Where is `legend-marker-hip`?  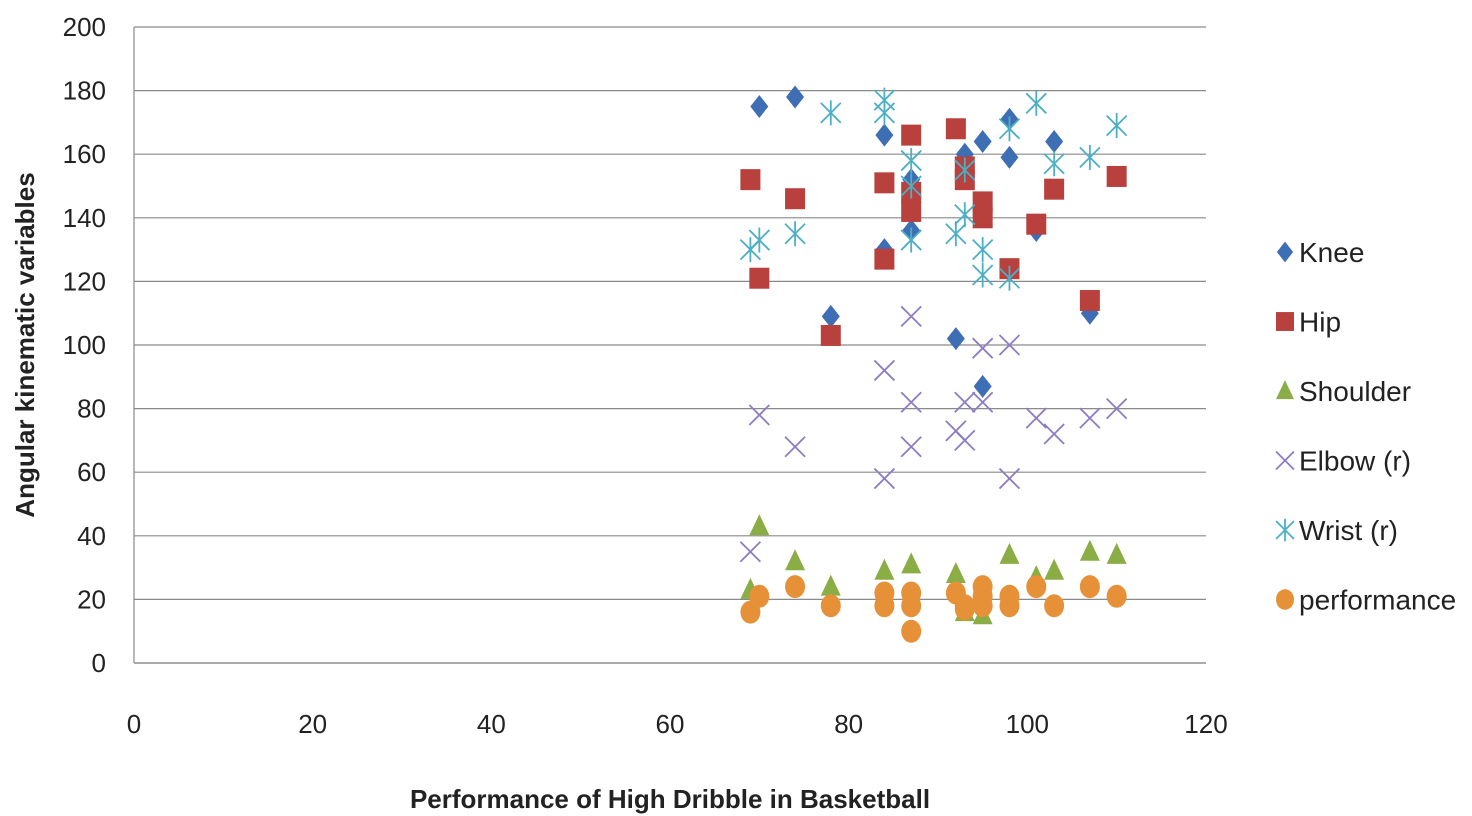
legend-marker-hip is located at coordinates (1285, 321).